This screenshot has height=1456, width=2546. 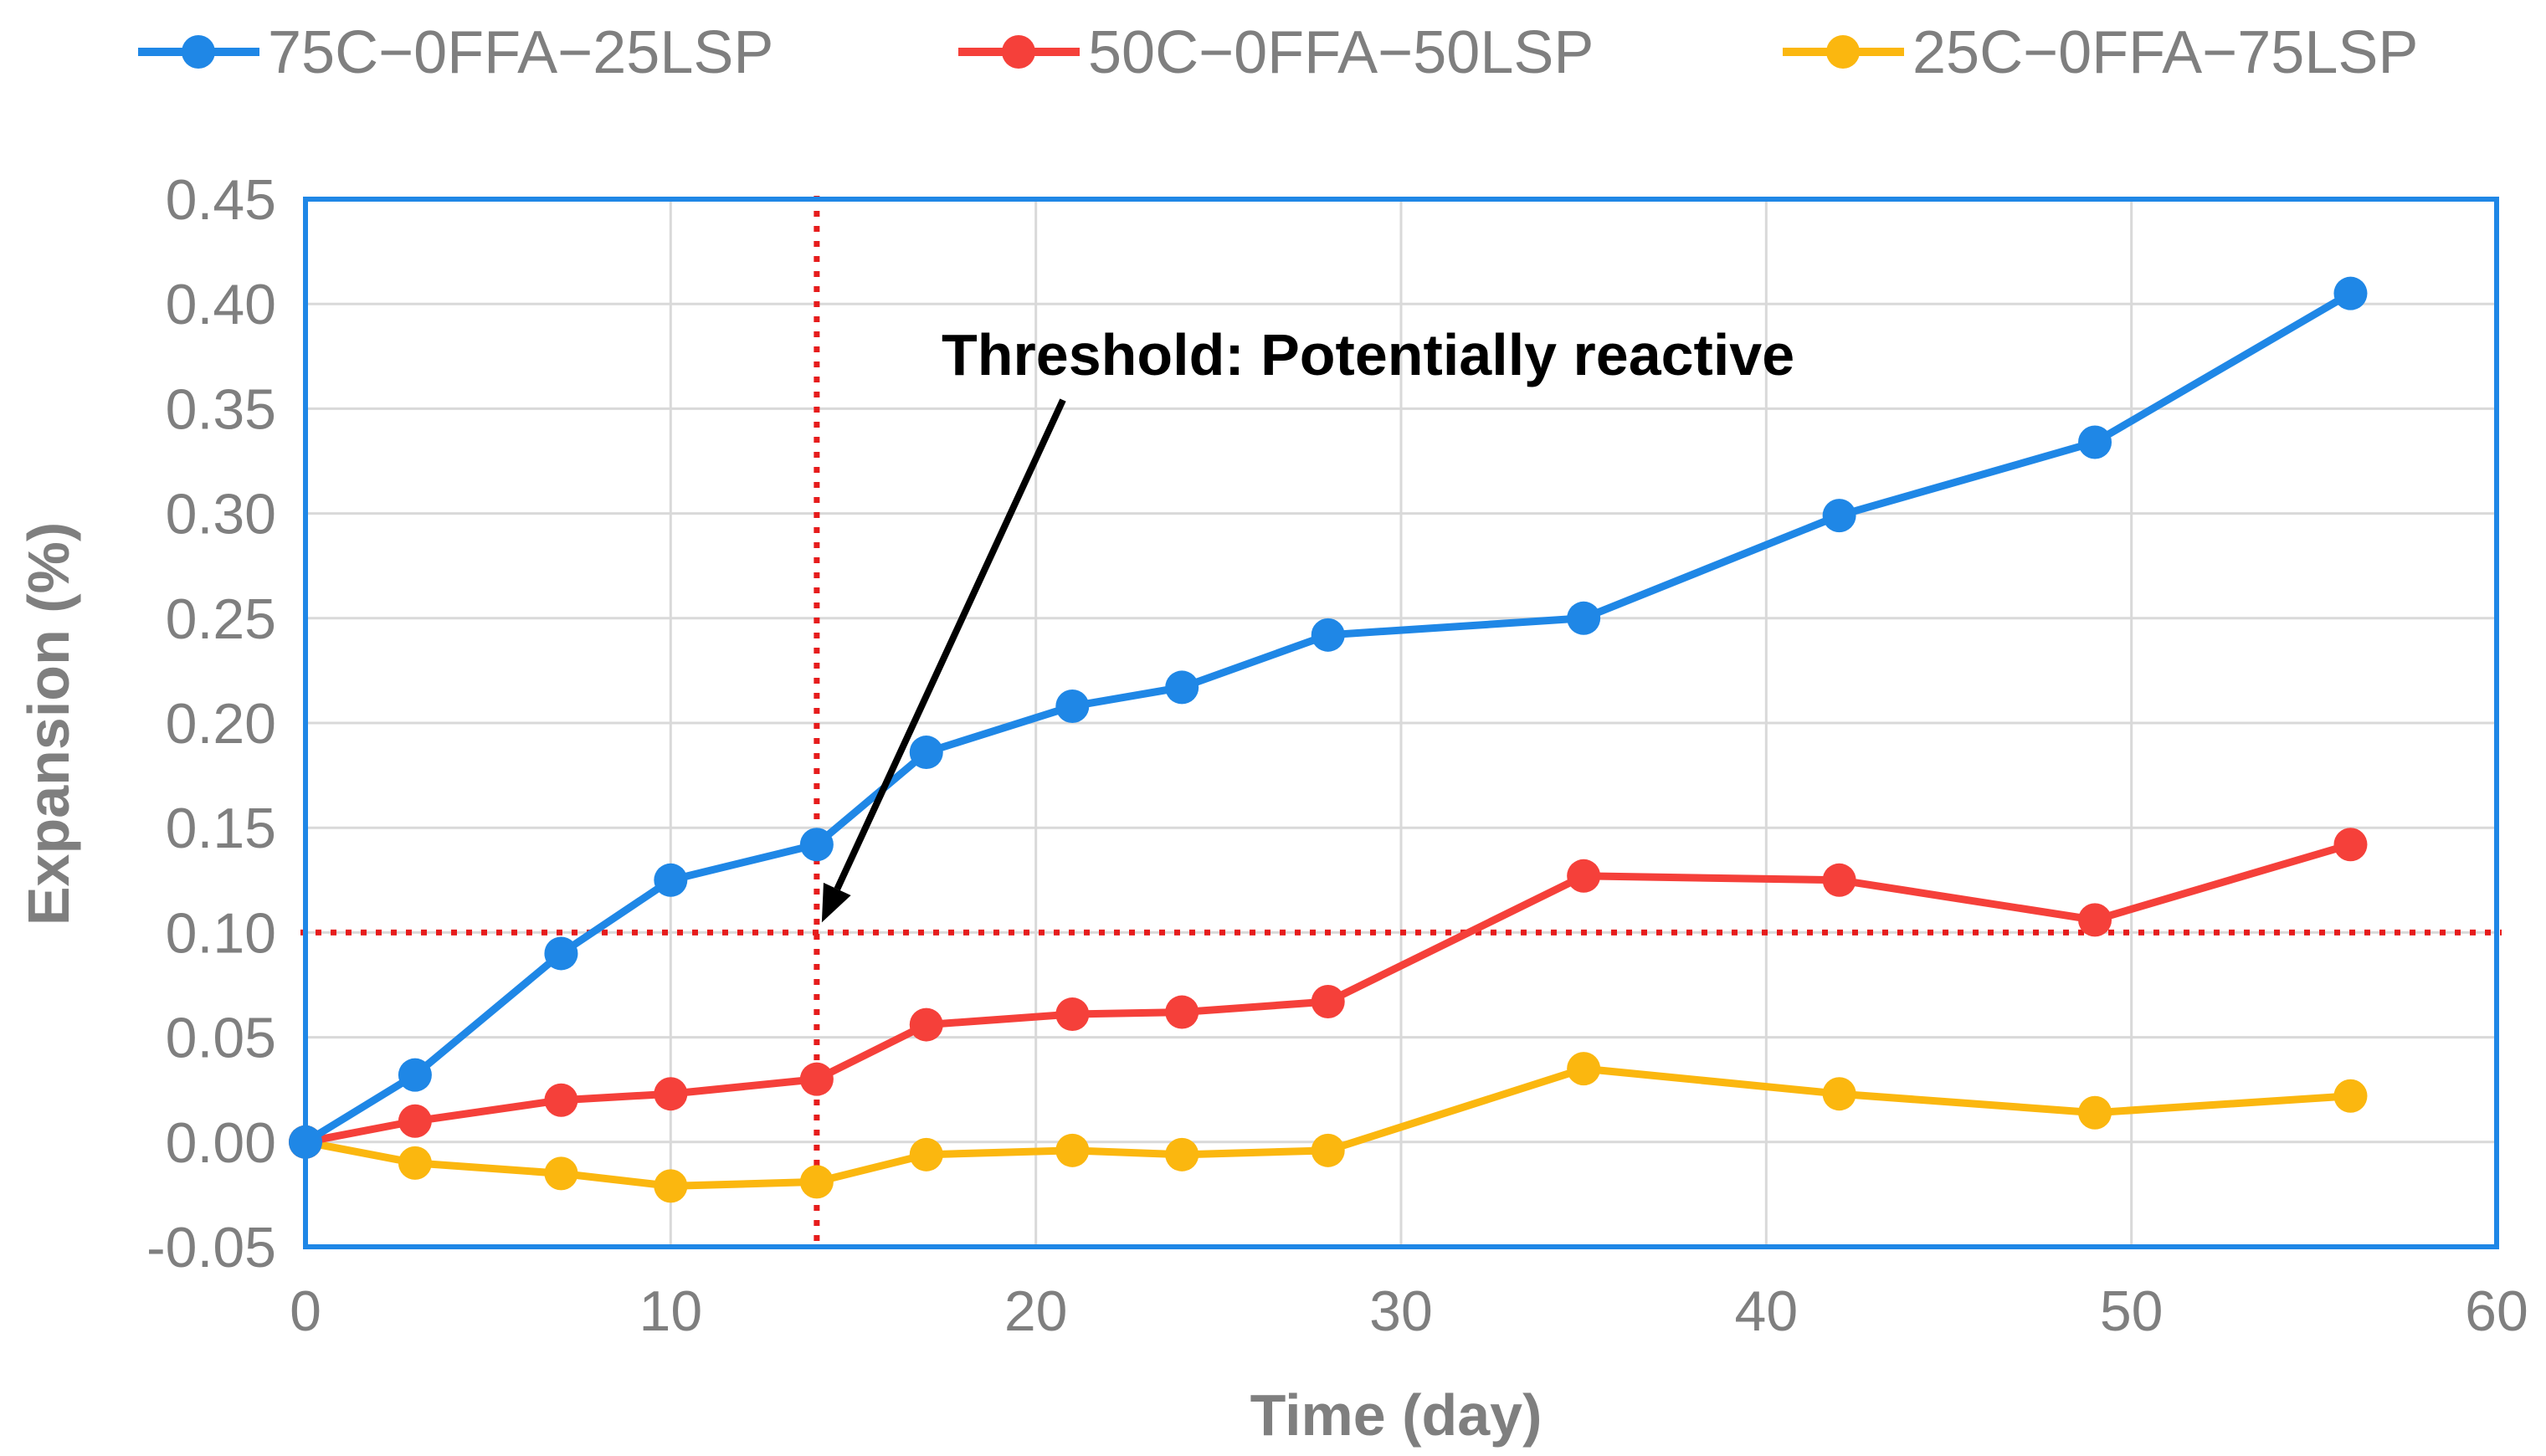 What do you see at coordinates (1036, 1311) in the screenshot?
I see `x-tick-label-2: 20` at bounding box center [1036, 1311].